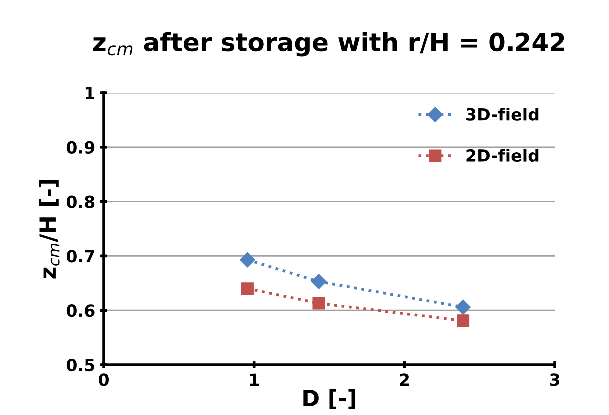  Describe the element at coordinates (80, 147) in the screenshot. I see `y-tick-label: 0.9` at that location.